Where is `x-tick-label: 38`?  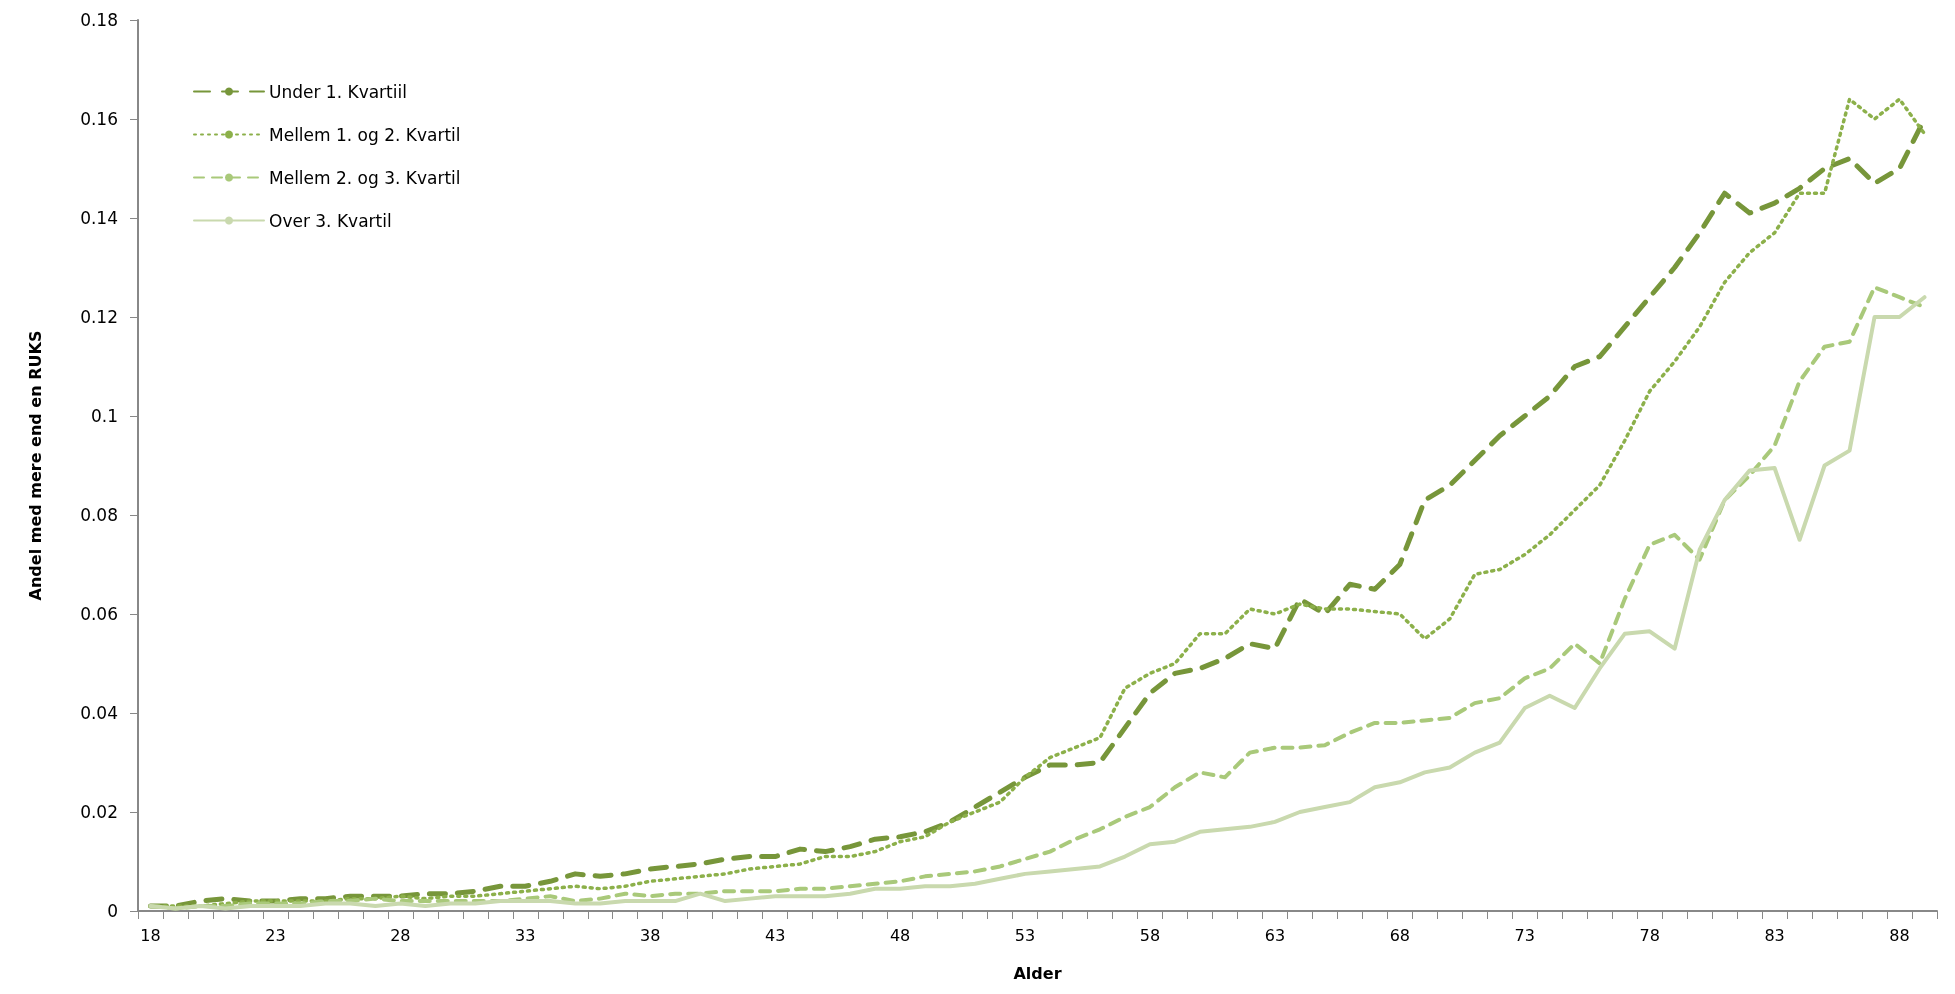
x-tick-label: 38 is located at coordinates (650, 935).